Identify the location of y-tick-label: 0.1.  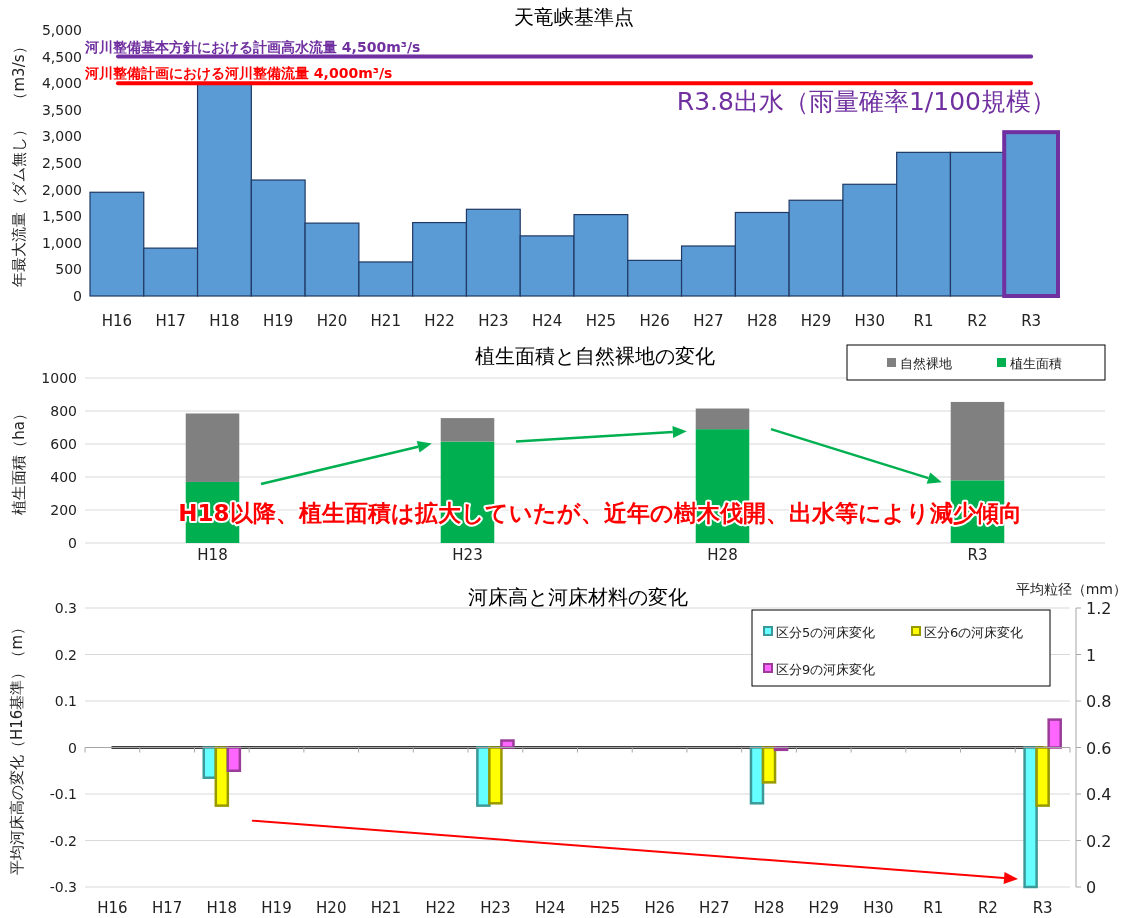
(65, 701).